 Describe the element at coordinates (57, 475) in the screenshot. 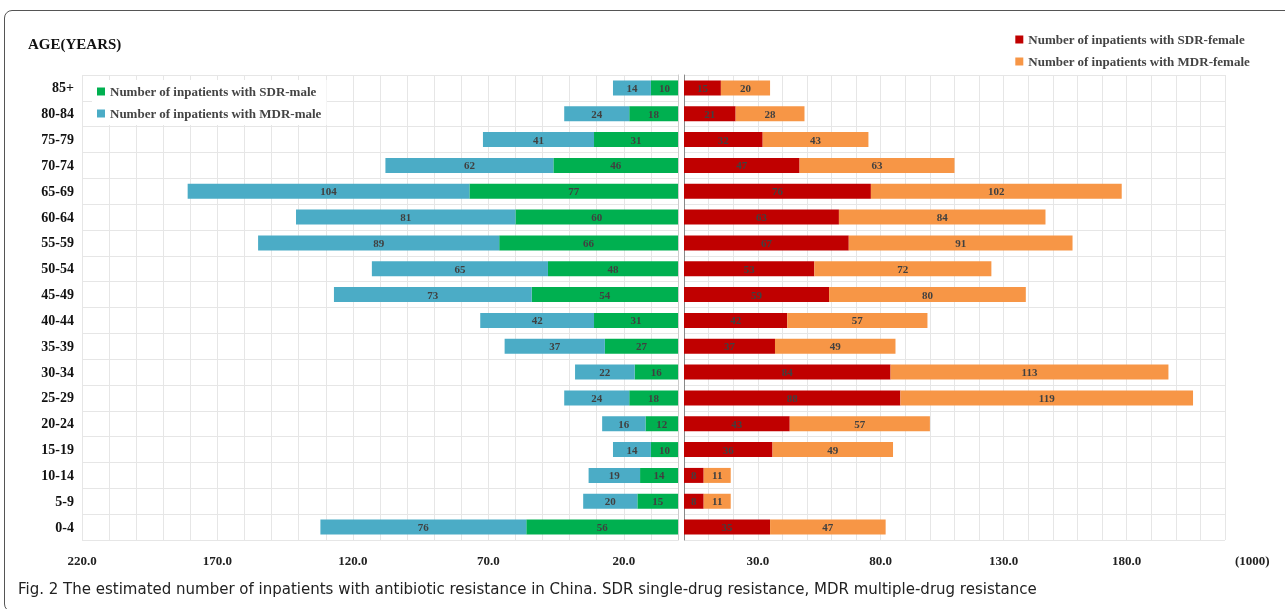

I see `y-tick-label: 10-14` at that location.